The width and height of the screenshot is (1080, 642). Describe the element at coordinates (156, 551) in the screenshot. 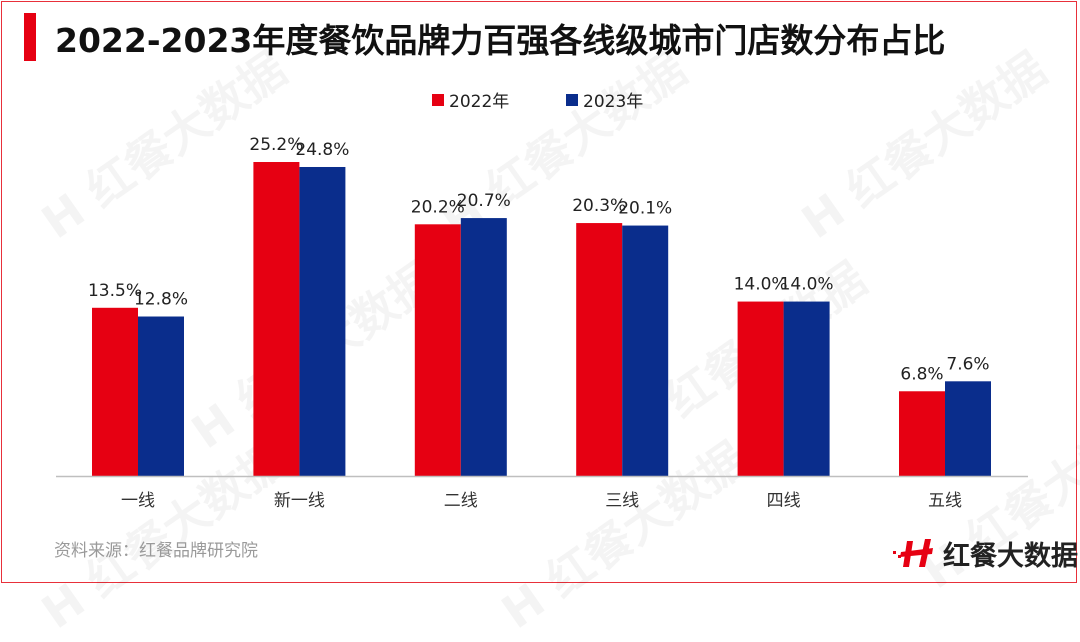

I see `source-note: 资料来源：红餐品牌研究院` at that location.